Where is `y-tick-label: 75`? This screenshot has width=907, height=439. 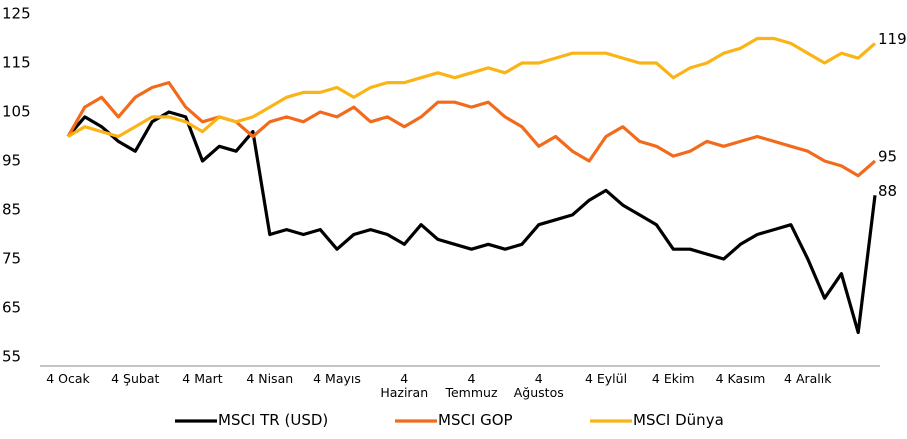
y-tick-label: 75 is located at coordinates (11, 259).